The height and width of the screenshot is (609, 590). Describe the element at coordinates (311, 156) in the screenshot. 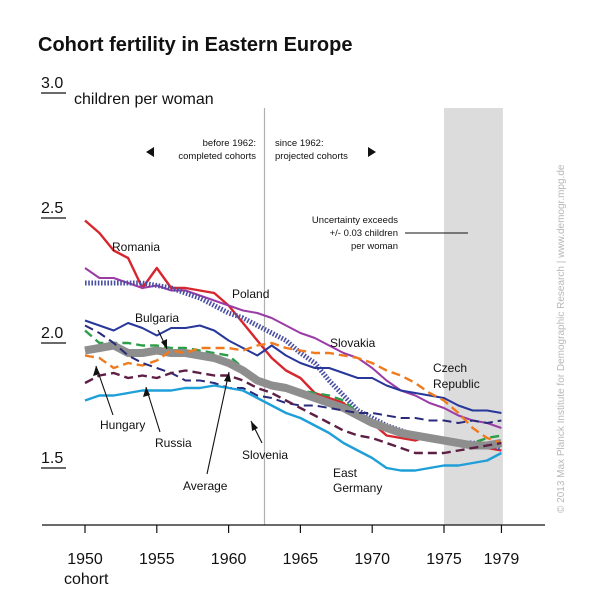

I see `since-sub-label: projected cohorts` at that location.